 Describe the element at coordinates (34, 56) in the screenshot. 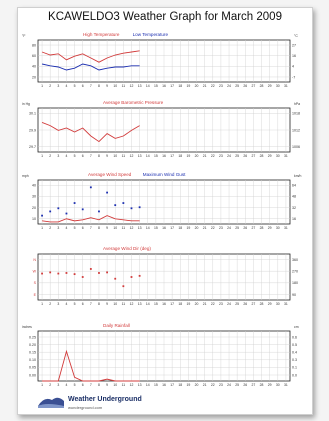

I see `y-tick-label-left: 60` at that location.